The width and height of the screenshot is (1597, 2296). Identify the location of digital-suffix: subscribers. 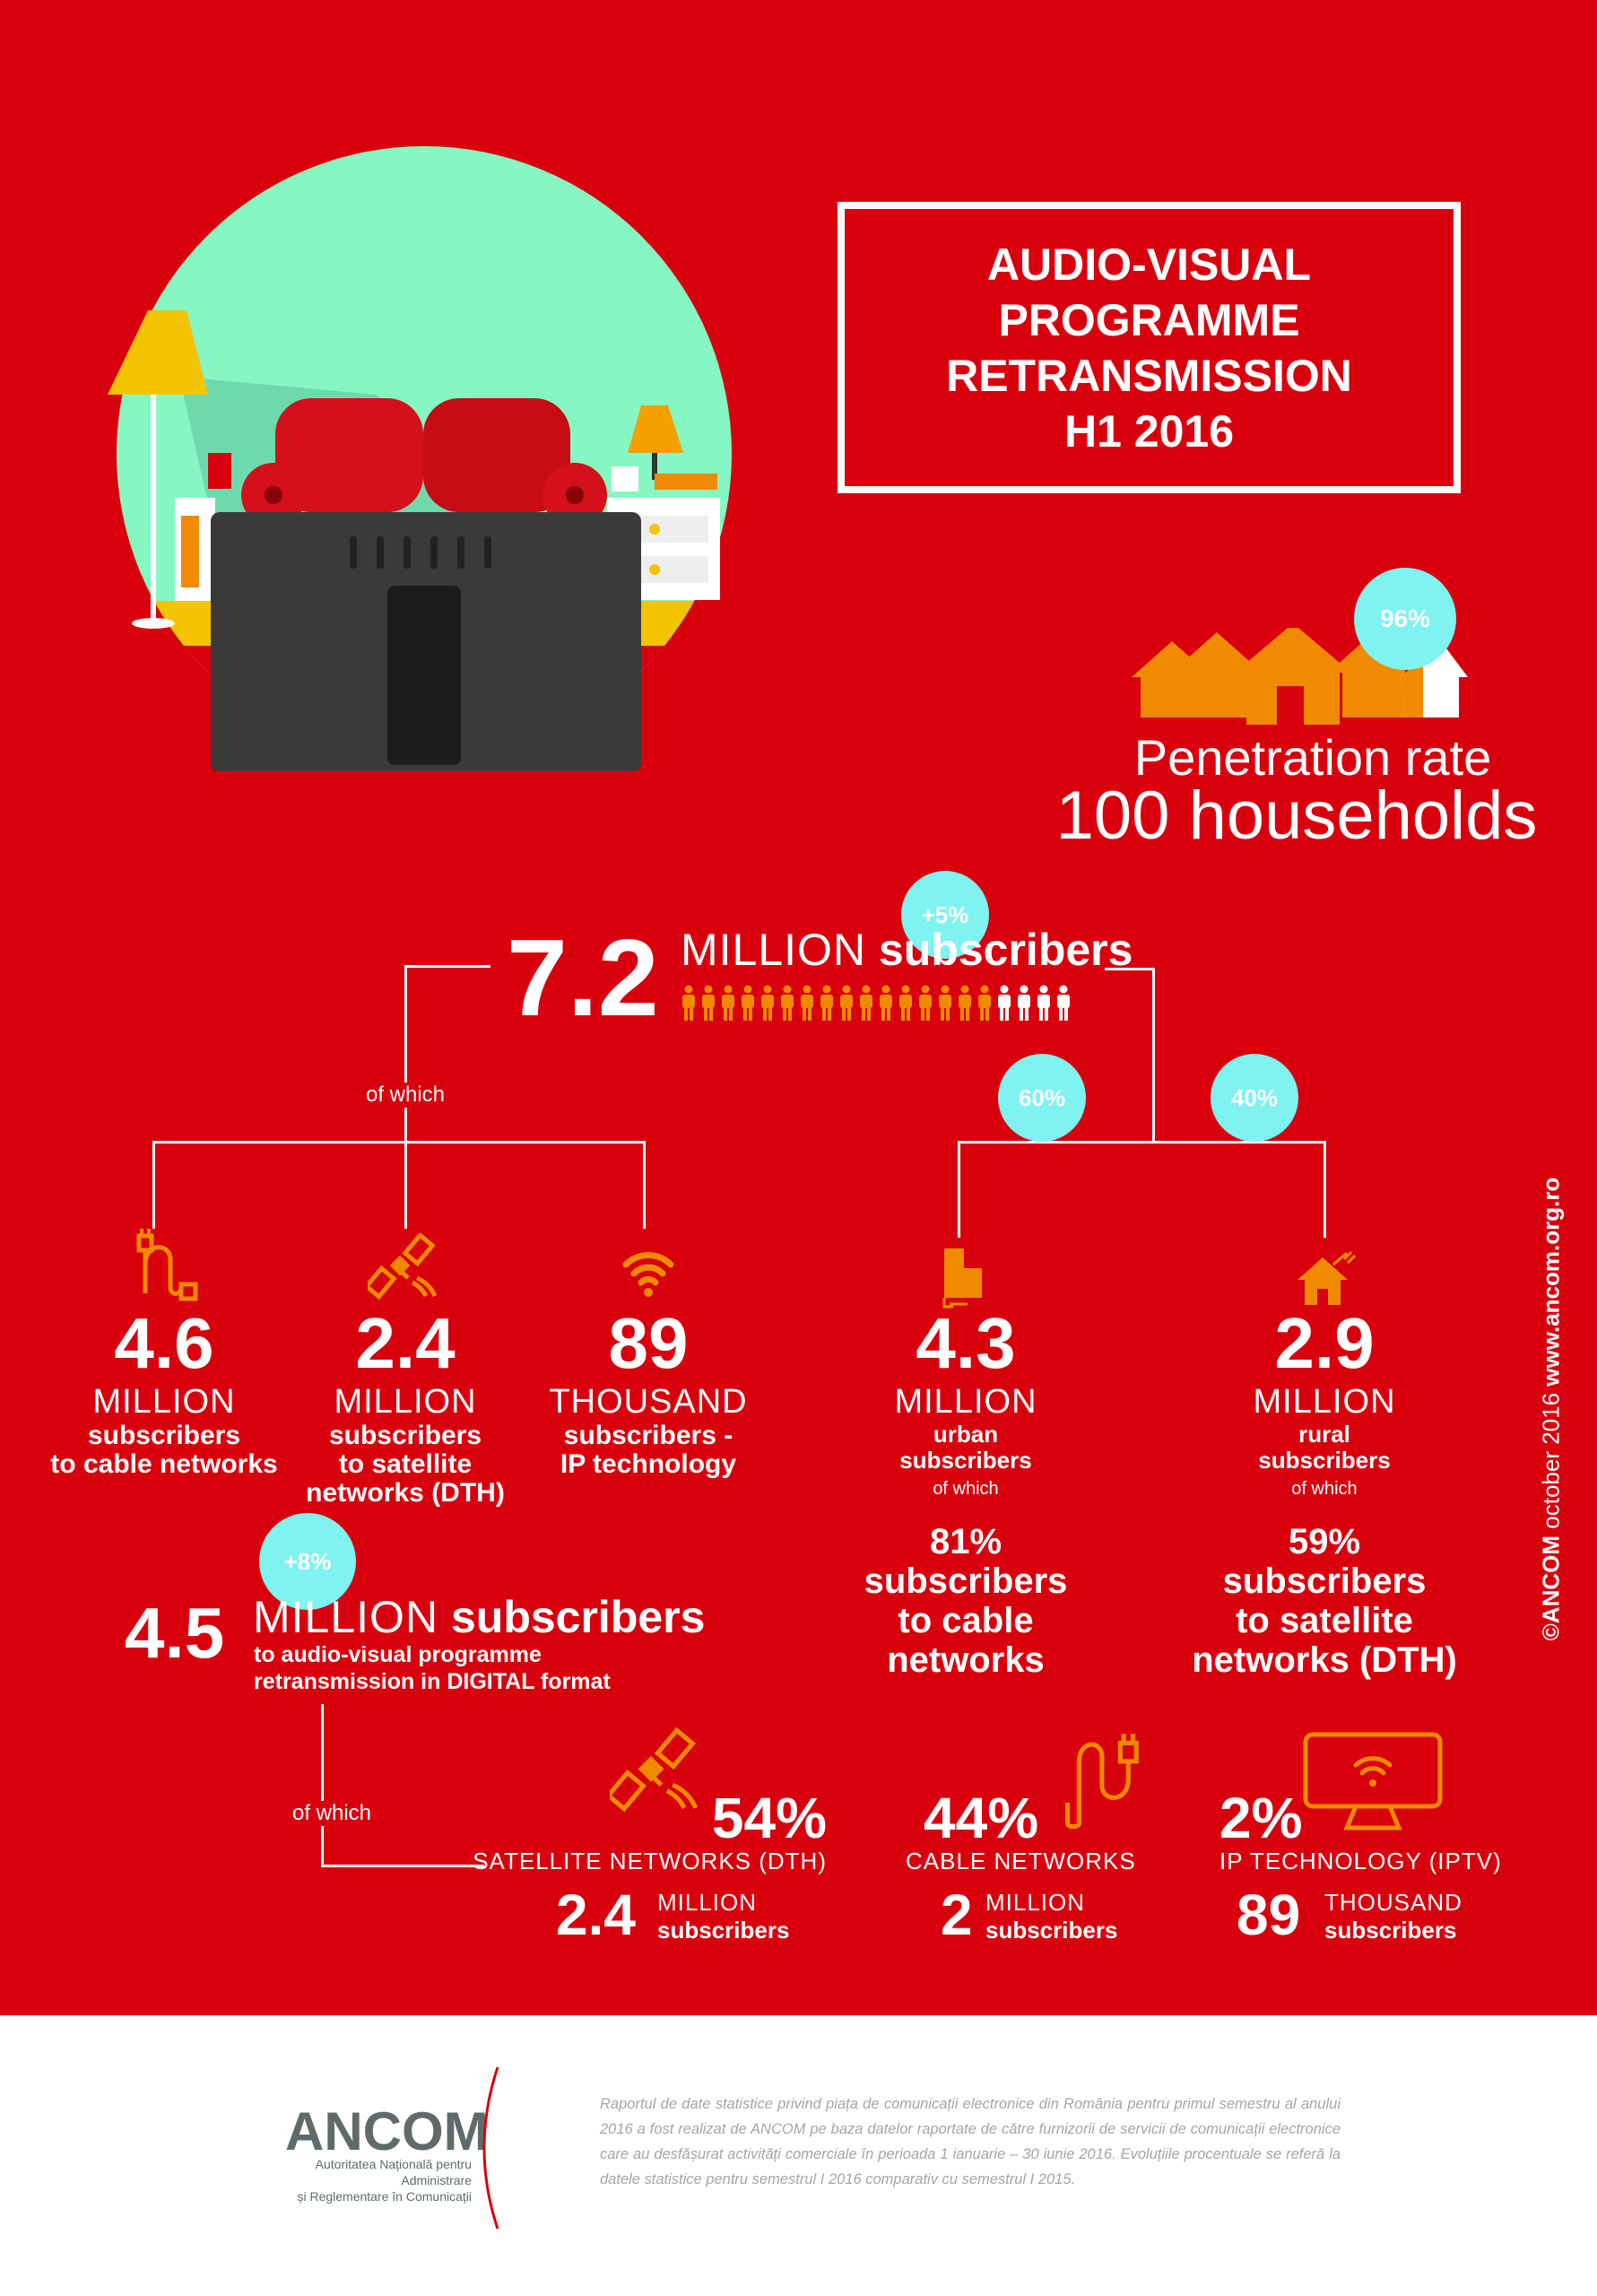
(578, 1617).